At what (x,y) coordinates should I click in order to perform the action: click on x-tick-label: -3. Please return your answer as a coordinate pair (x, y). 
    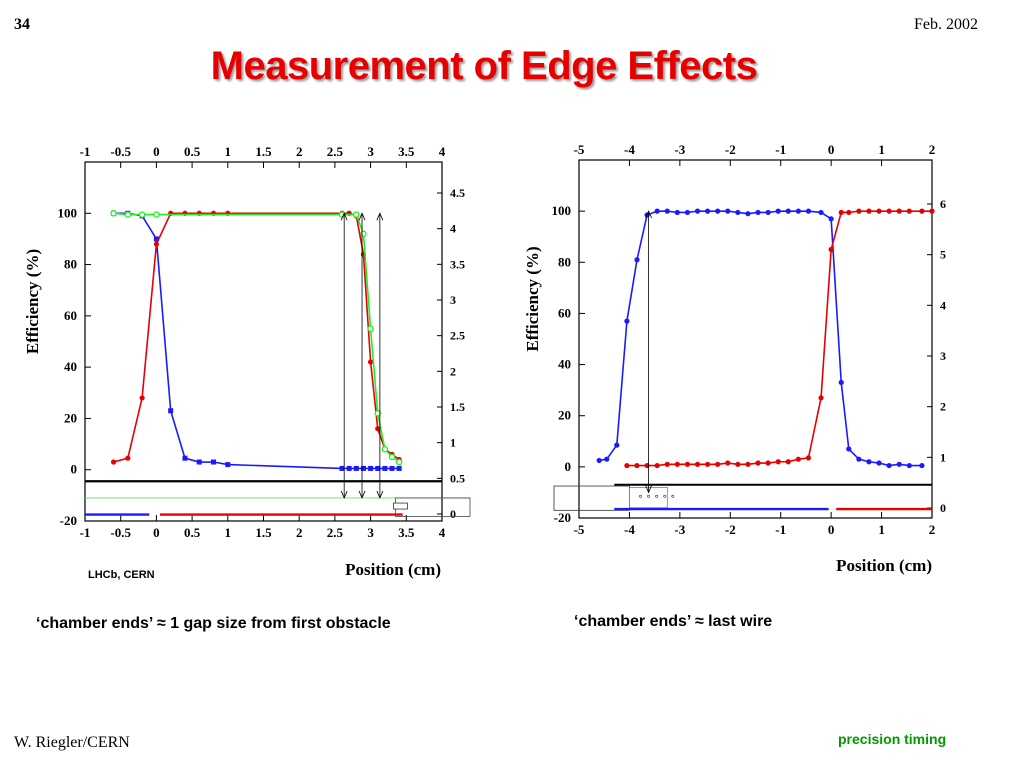
    Looking at the image, I should click on (679, 529).